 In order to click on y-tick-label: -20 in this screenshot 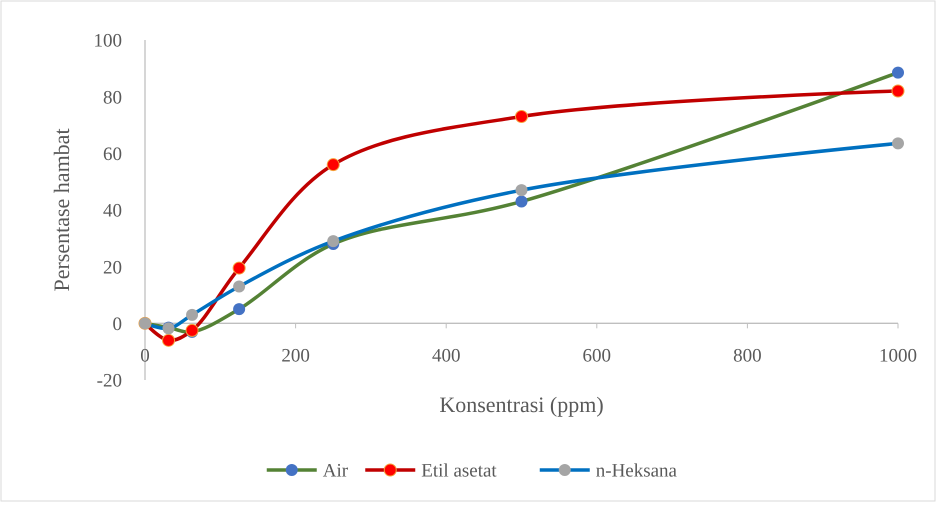, I will do `click(109, 381)`.